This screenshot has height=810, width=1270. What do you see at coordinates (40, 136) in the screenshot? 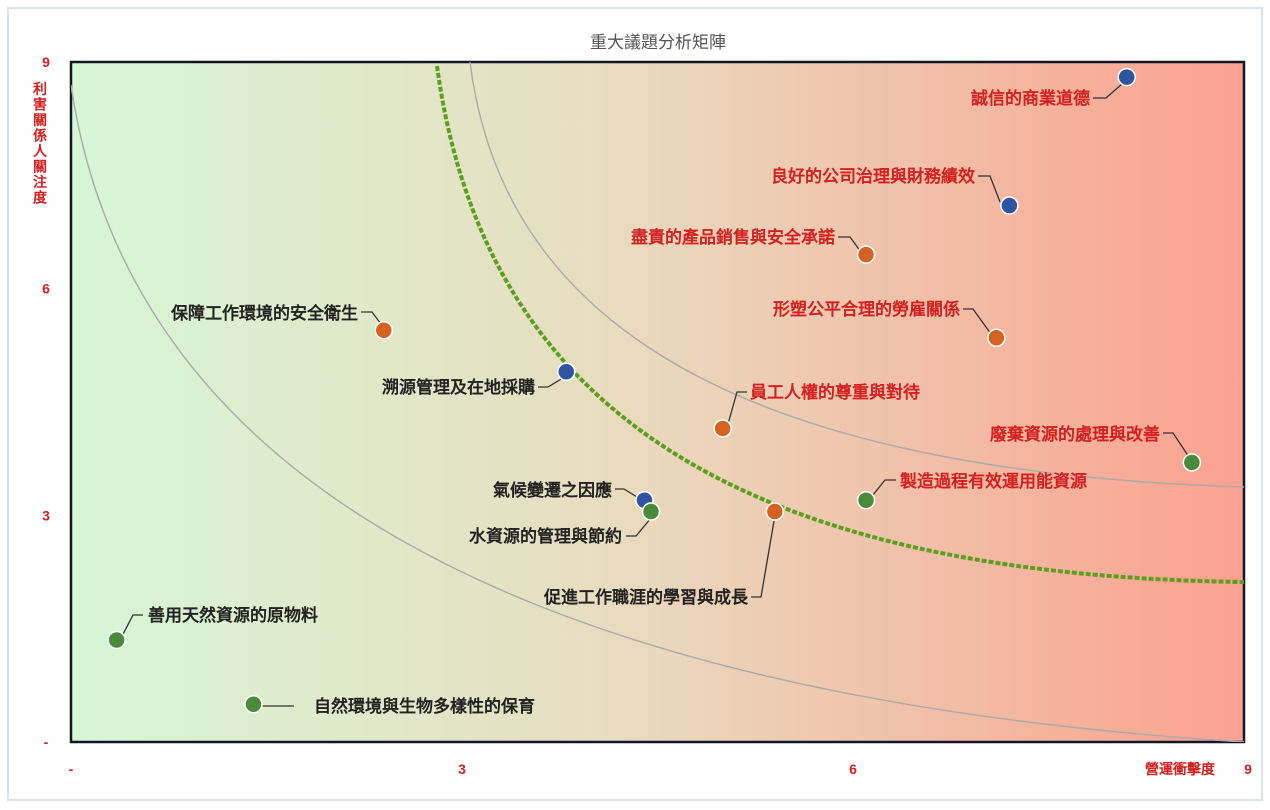
I see `y-axis-label-char: 係` at bounding box center [40, 136].